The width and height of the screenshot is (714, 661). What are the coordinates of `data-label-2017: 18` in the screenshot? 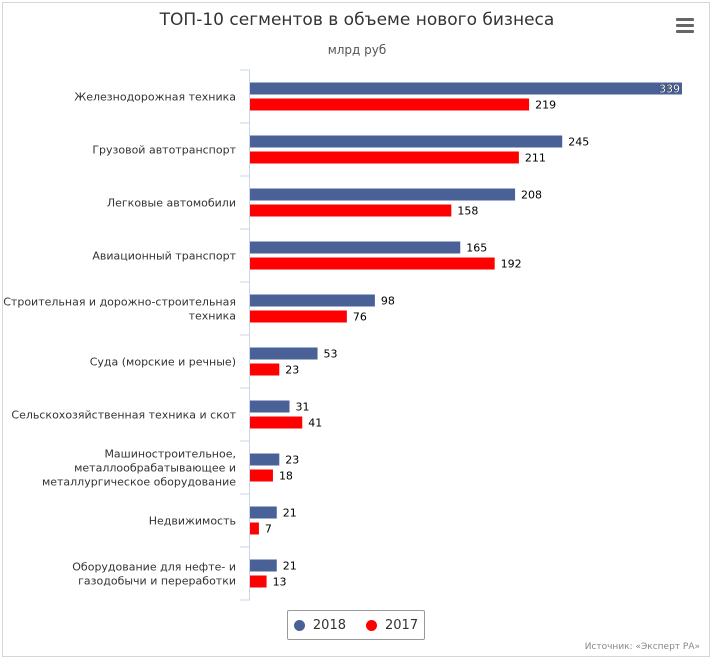 It's located at (286, 476).